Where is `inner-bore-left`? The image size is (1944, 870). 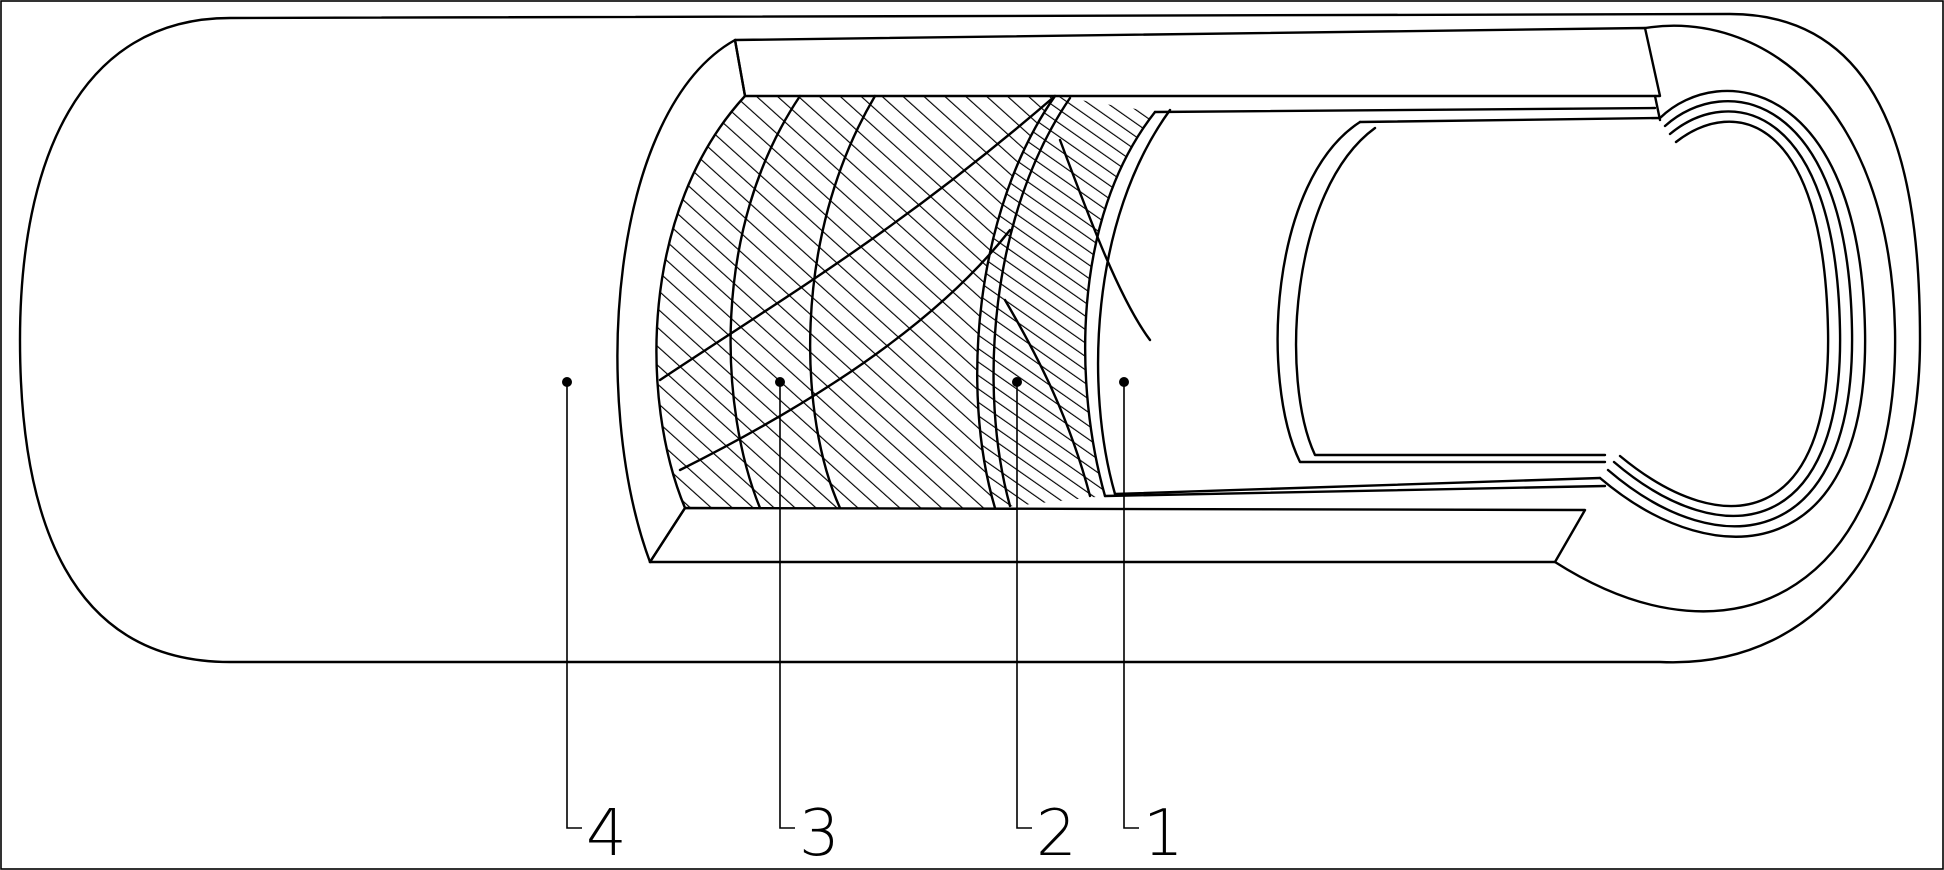 inner-bore-left is located at coordinates (1441, 292).